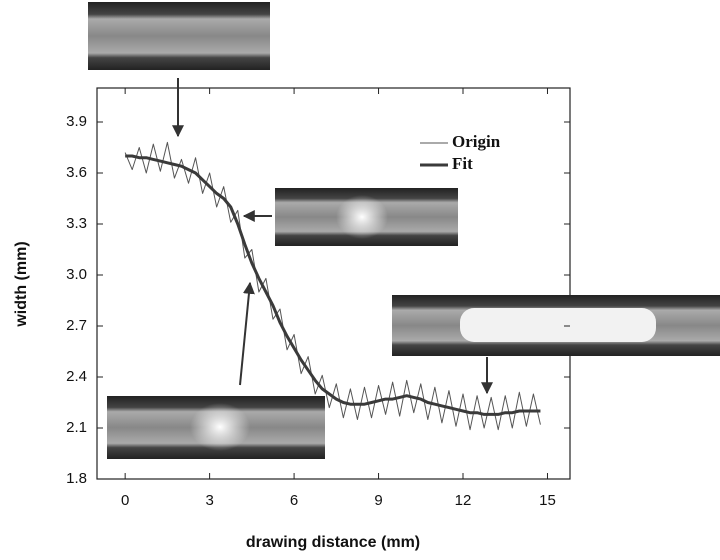  Describe the element at coordinates (463, 500) in the screenshot. I see `x-tick-label: 12` at that location.